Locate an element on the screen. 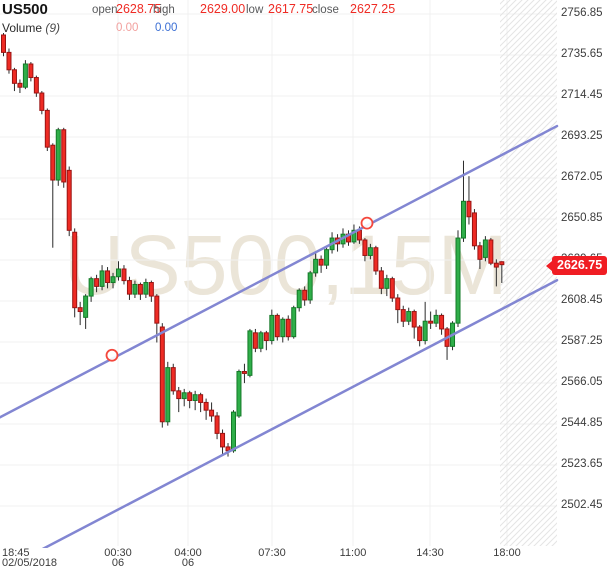  time-axis-date-label: 02/05/2018 is located at coordinates (30, 563).